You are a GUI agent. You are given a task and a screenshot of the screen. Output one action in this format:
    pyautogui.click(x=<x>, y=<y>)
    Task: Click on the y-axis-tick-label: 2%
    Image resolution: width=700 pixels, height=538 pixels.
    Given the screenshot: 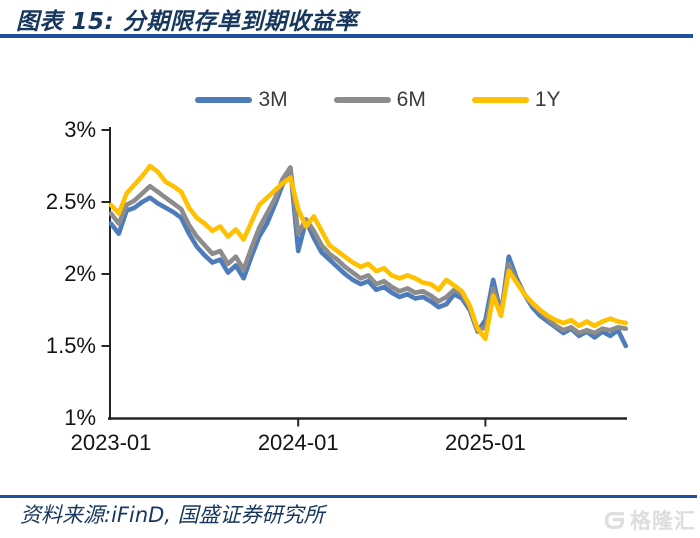 What is the action you would take?
    pyautogui.click(x=80, y=273)
    